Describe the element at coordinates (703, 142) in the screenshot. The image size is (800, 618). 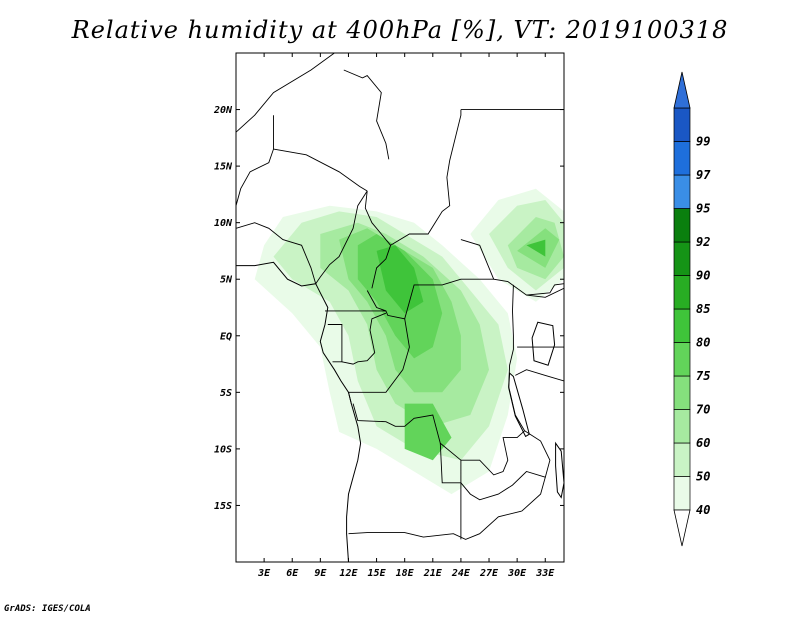
I see `colorbar-label: 99` at that location.